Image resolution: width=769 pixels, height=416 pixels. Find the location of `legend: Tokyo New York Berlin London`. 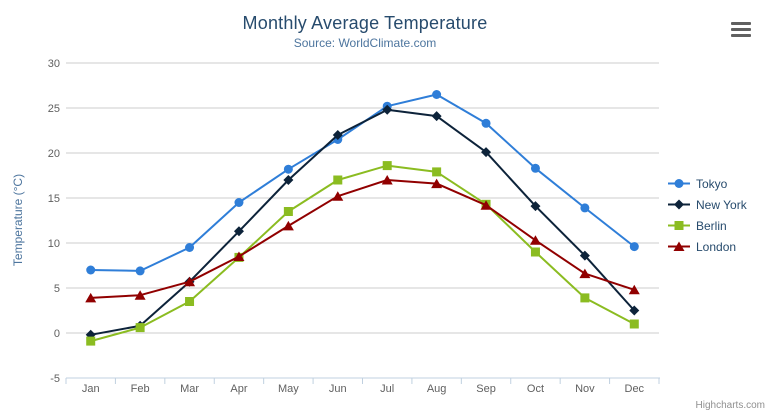

legend: Tokyo New York Berlin London is located at coordinates (707, 215).